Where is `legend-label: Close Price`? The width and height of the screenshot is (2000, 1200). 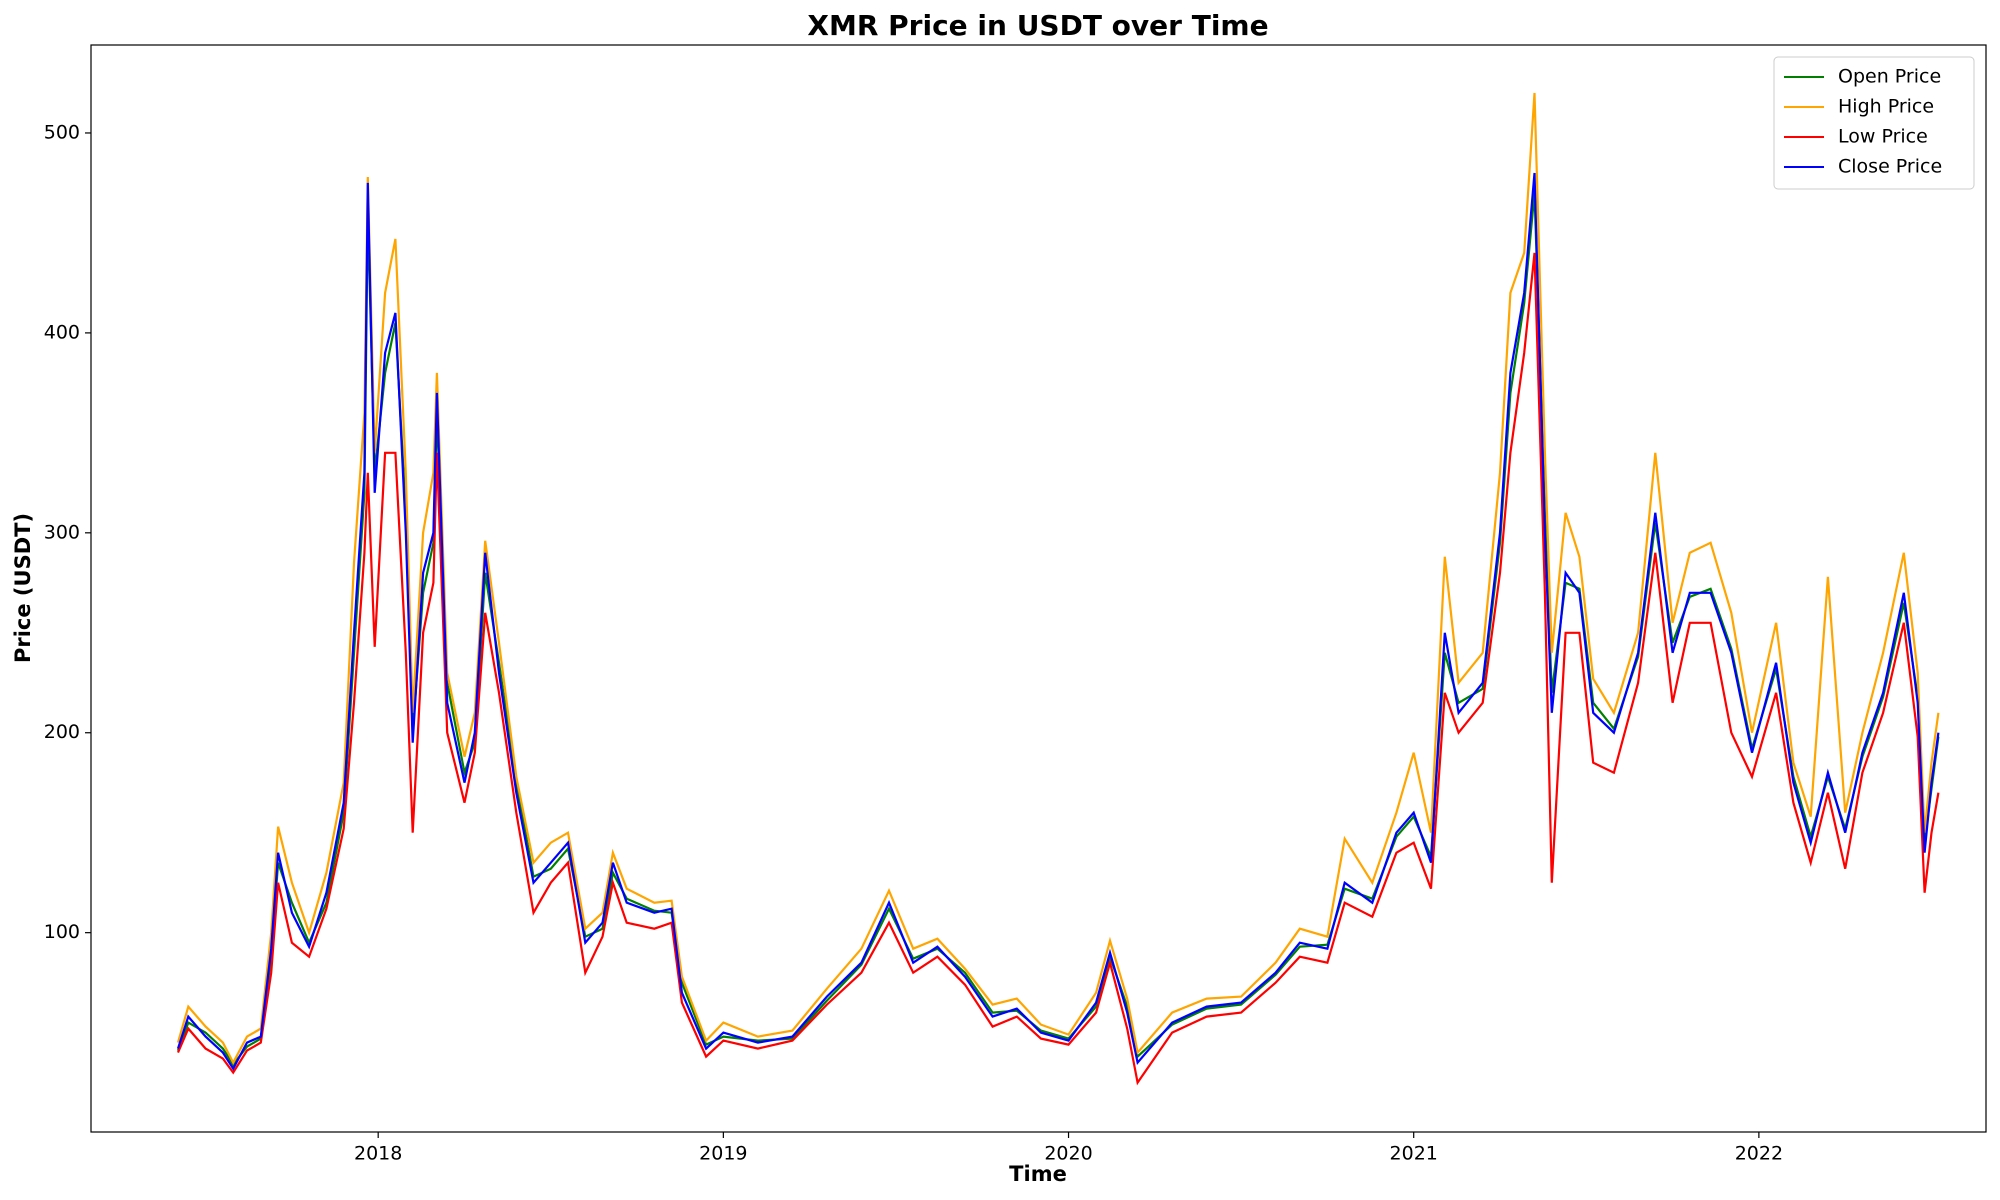 legend-label: Close Price is located at coordinates (1890, 167).